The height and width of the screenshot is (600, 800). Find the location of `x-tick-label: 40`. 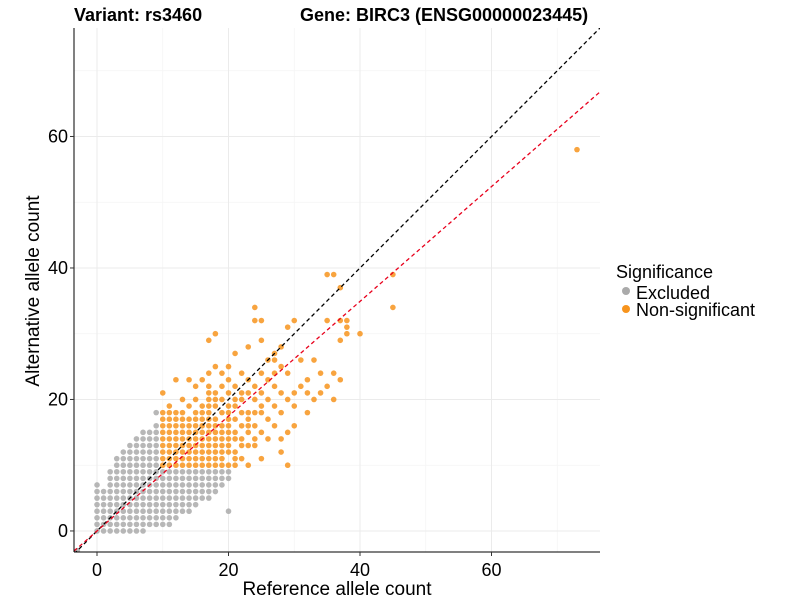

x-tick-label: 40 is located at coordinates (360, 570).